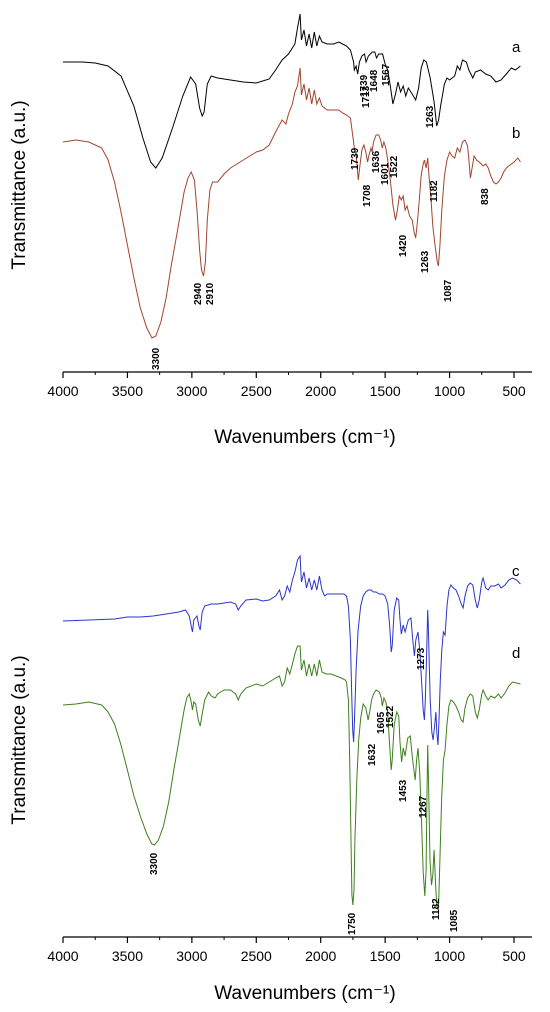 The width and height of the screenshot is (550, 1012). What do you see at coordinates (376, 161) in the screenshot?
I see `peak-label-b-1636: 1636` at bounding box center [376, 161].